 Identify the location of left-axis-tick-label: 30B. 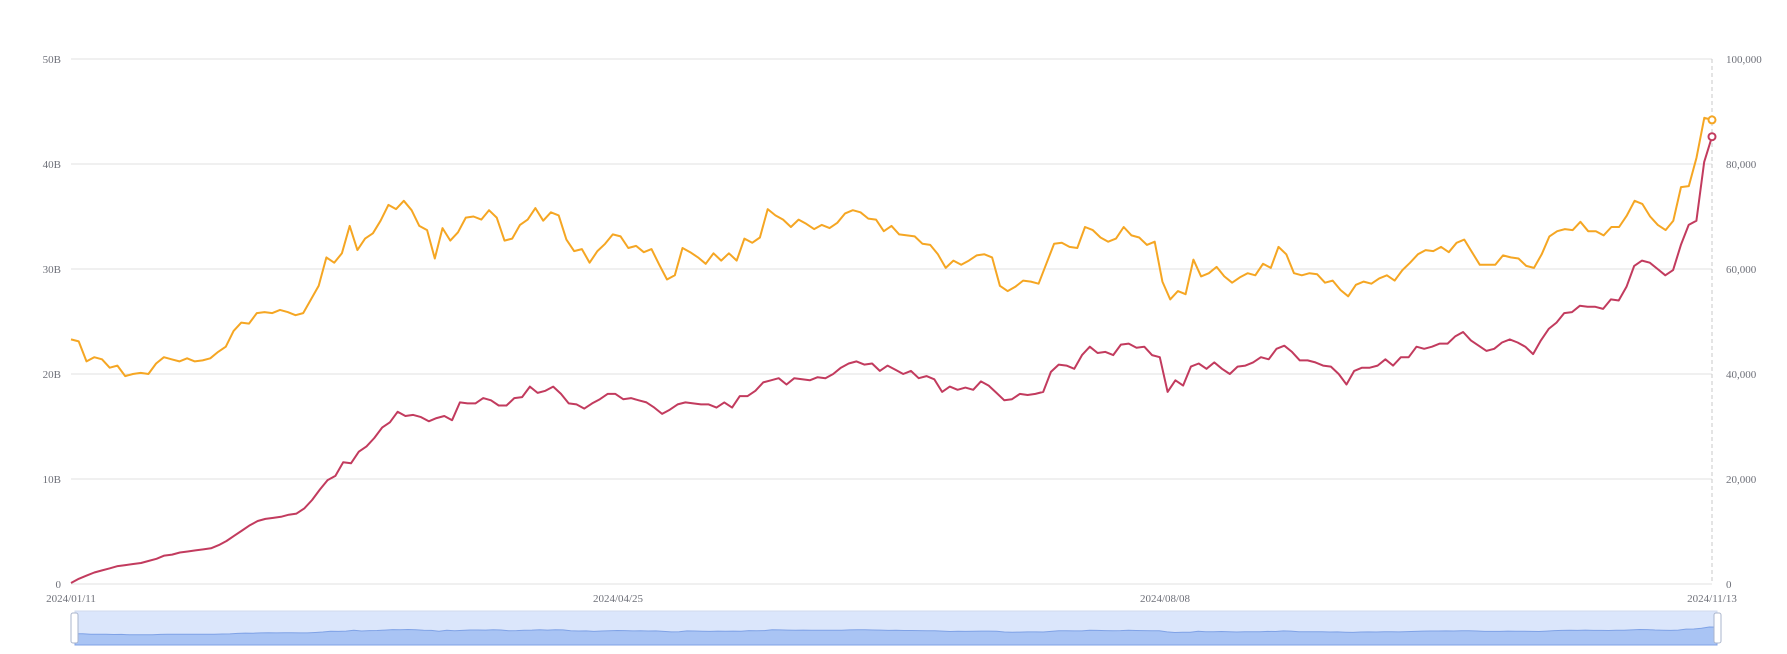
(52, 270).